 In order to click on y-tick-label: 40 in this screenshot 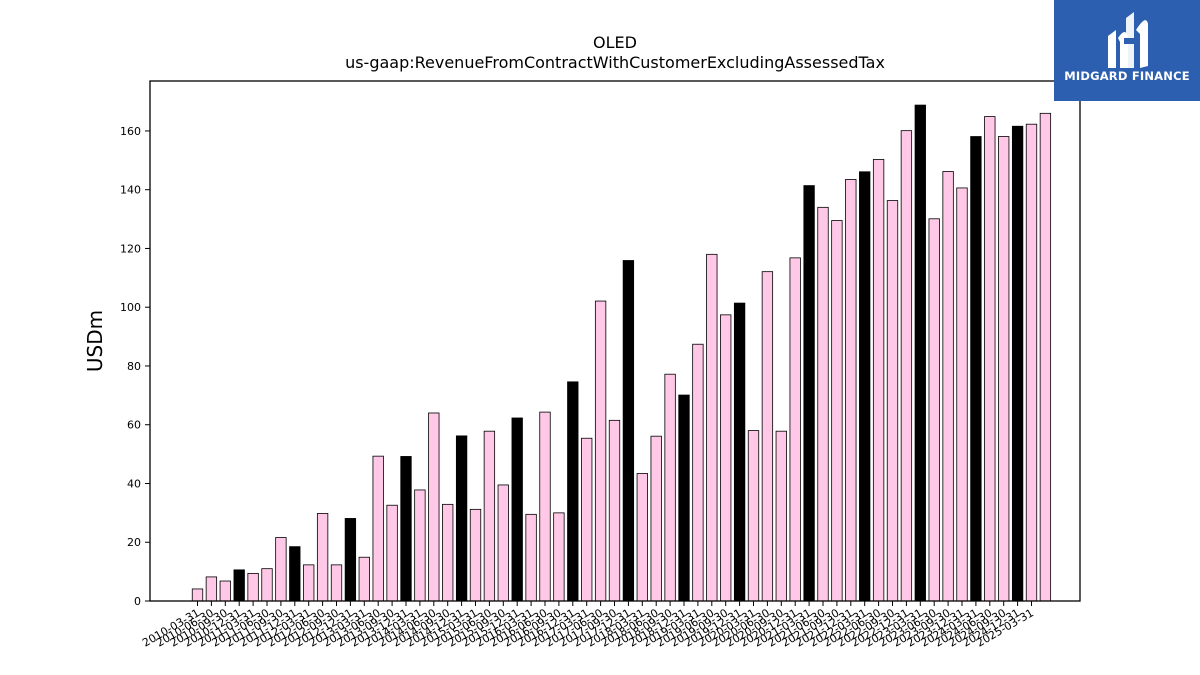, I will do `click(134, 483)`.